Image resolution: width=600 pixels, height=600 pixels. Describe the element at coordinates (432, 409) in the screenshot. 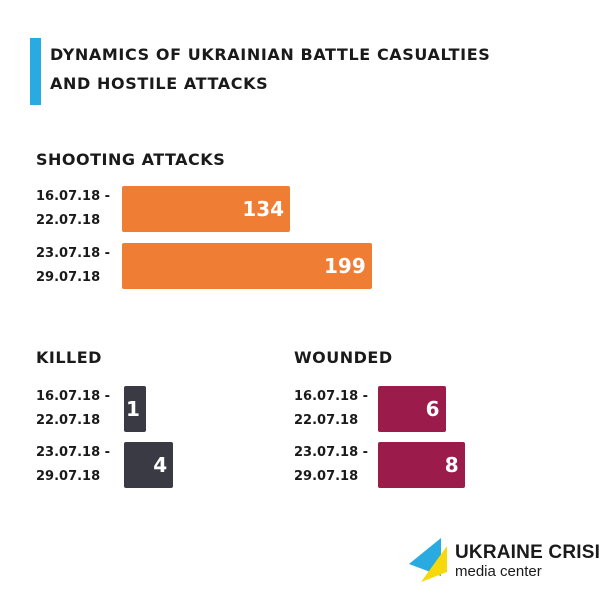

I see `wounded-value-label: 6` at that location.